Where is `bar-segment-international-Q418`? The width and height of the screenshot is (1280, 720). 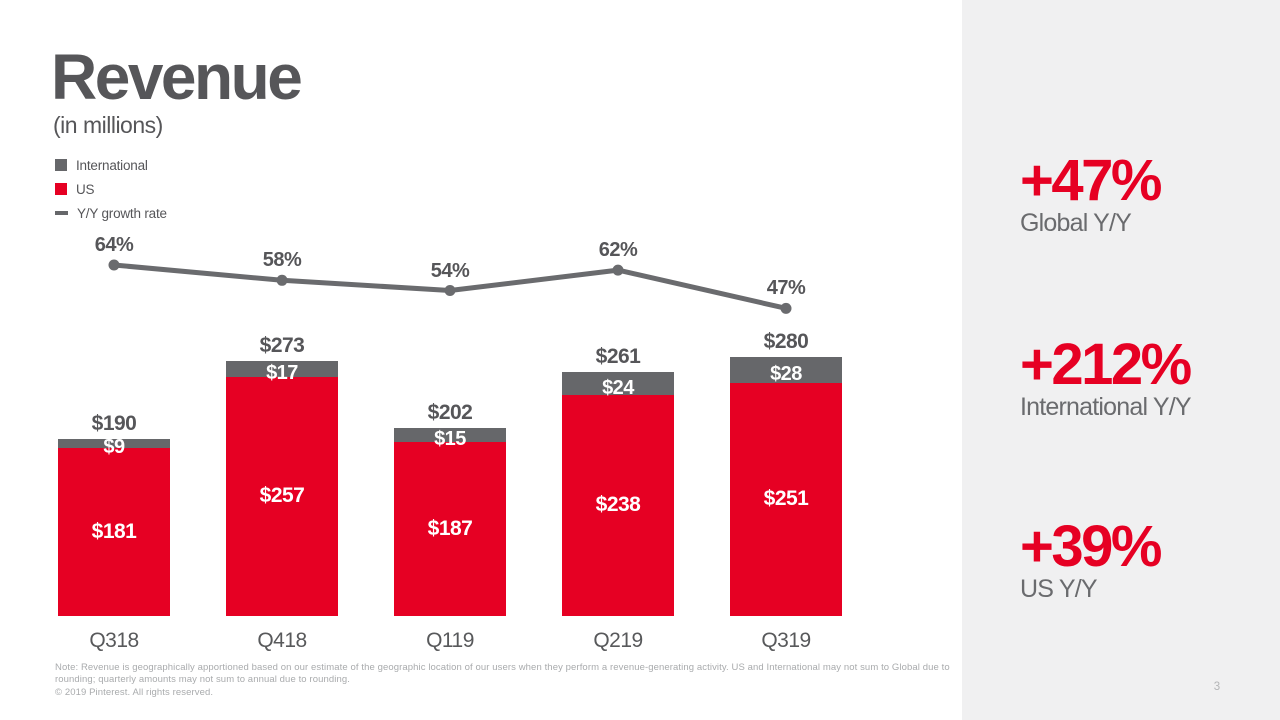
bar-segment-international-Q418 is located at coordinates (282, 369).